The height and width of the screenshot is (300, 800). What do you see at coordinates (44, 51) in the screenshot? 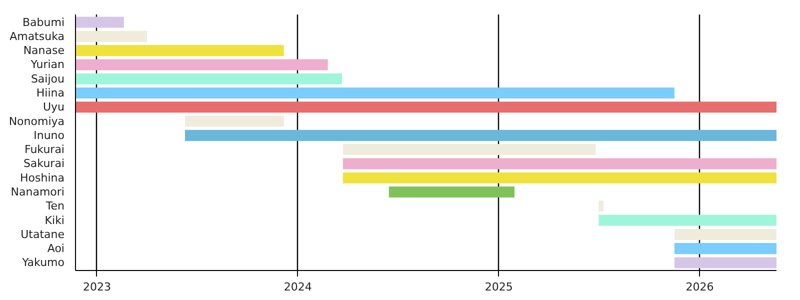
I see `y-tick-label: Nanase` at bounding box center [44, 51].